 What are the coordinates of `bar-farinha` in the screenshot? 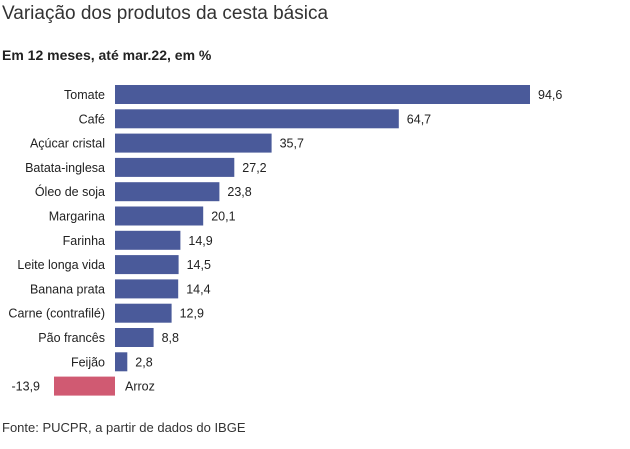 It's located at (148, 240).